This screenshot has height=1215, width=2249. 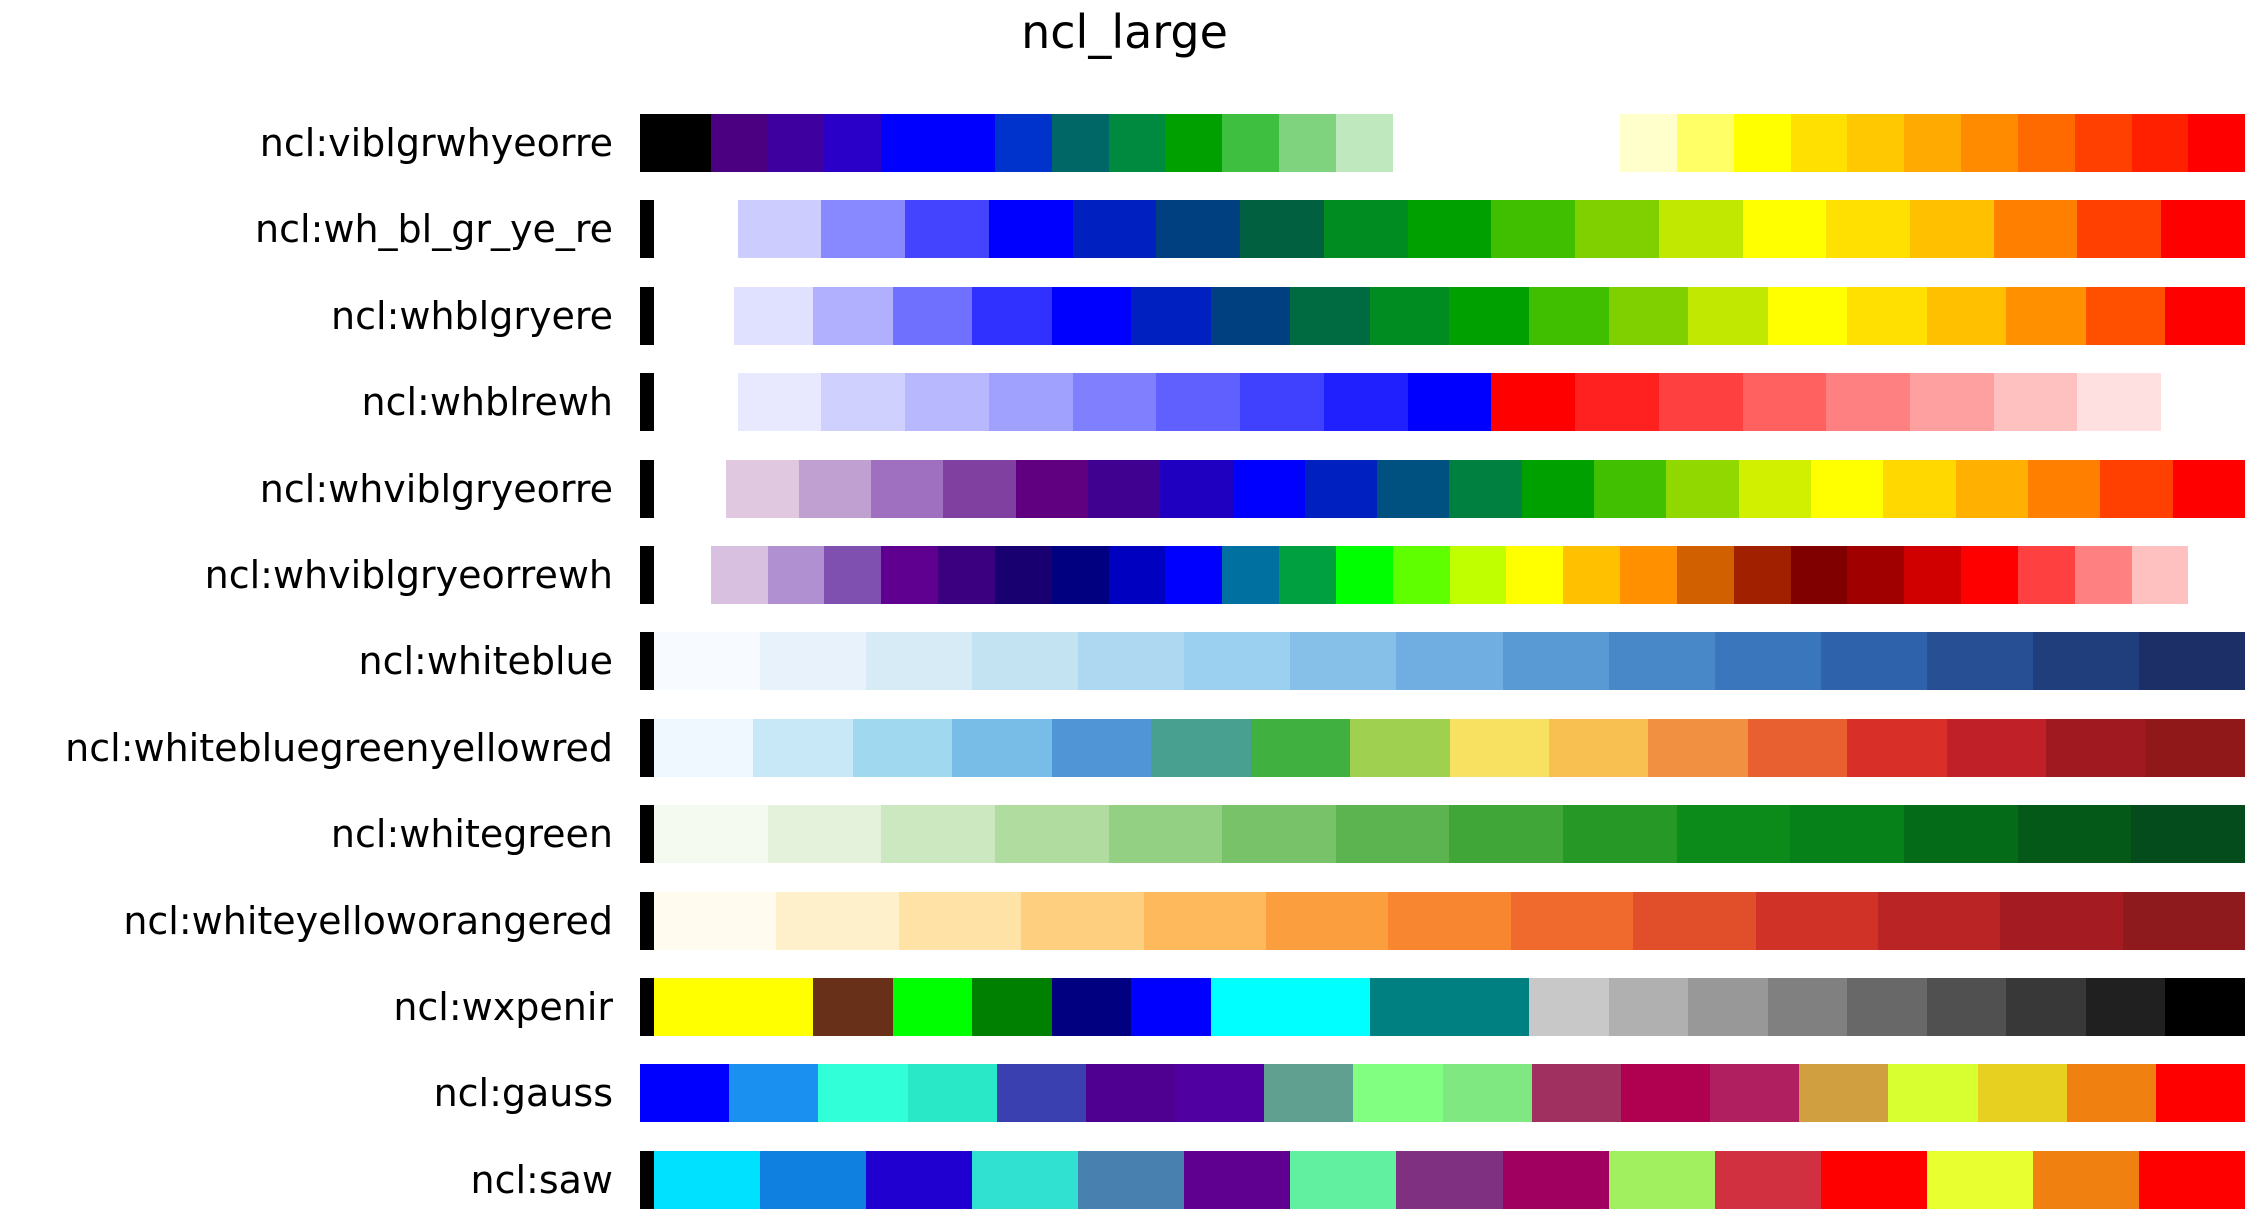 I want to click on colormap-label: ncl:whiteblue, so click(x=485, y=661).